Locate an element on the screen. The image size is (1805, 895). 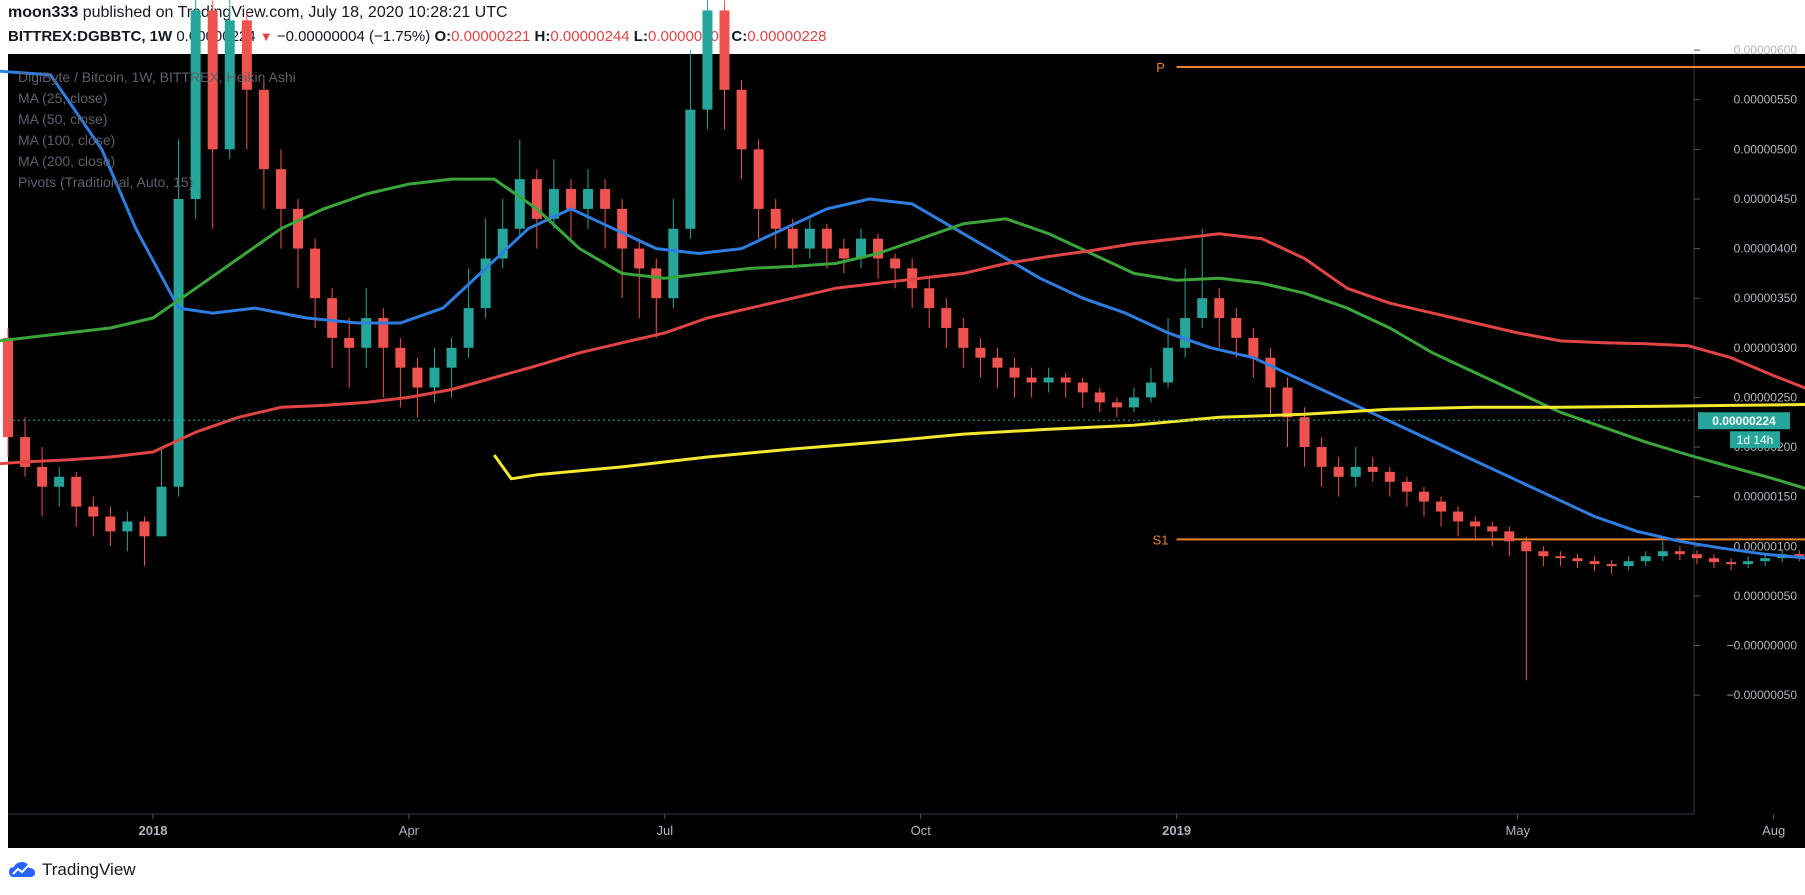
high-value: 0.00000244 is located at coordinates (590, 36).